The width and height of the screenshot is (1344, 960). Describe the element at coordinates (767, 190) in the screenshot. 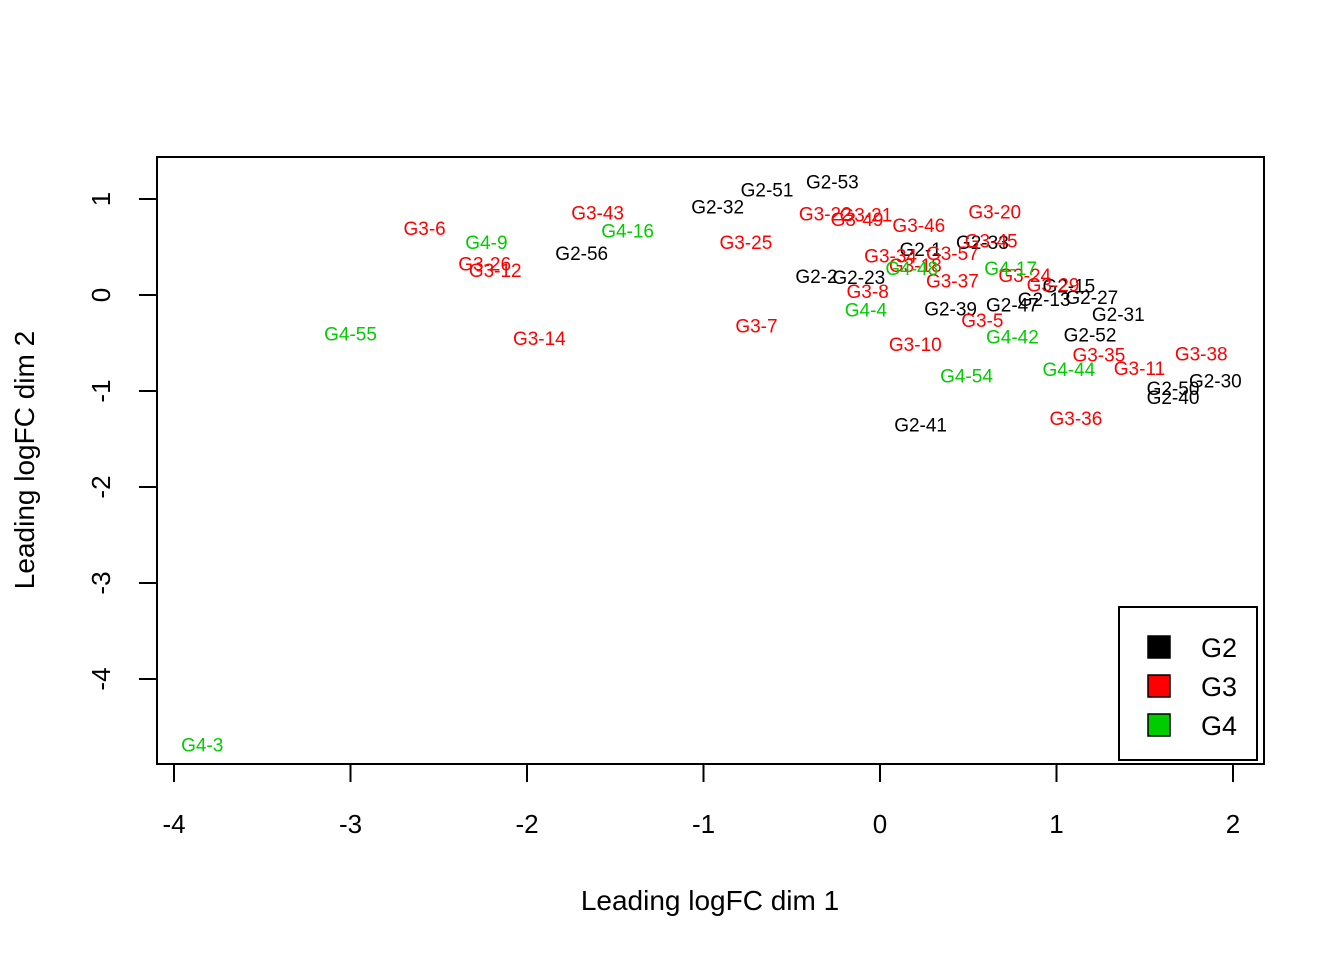

I see `point-label: G2-51` at that location.